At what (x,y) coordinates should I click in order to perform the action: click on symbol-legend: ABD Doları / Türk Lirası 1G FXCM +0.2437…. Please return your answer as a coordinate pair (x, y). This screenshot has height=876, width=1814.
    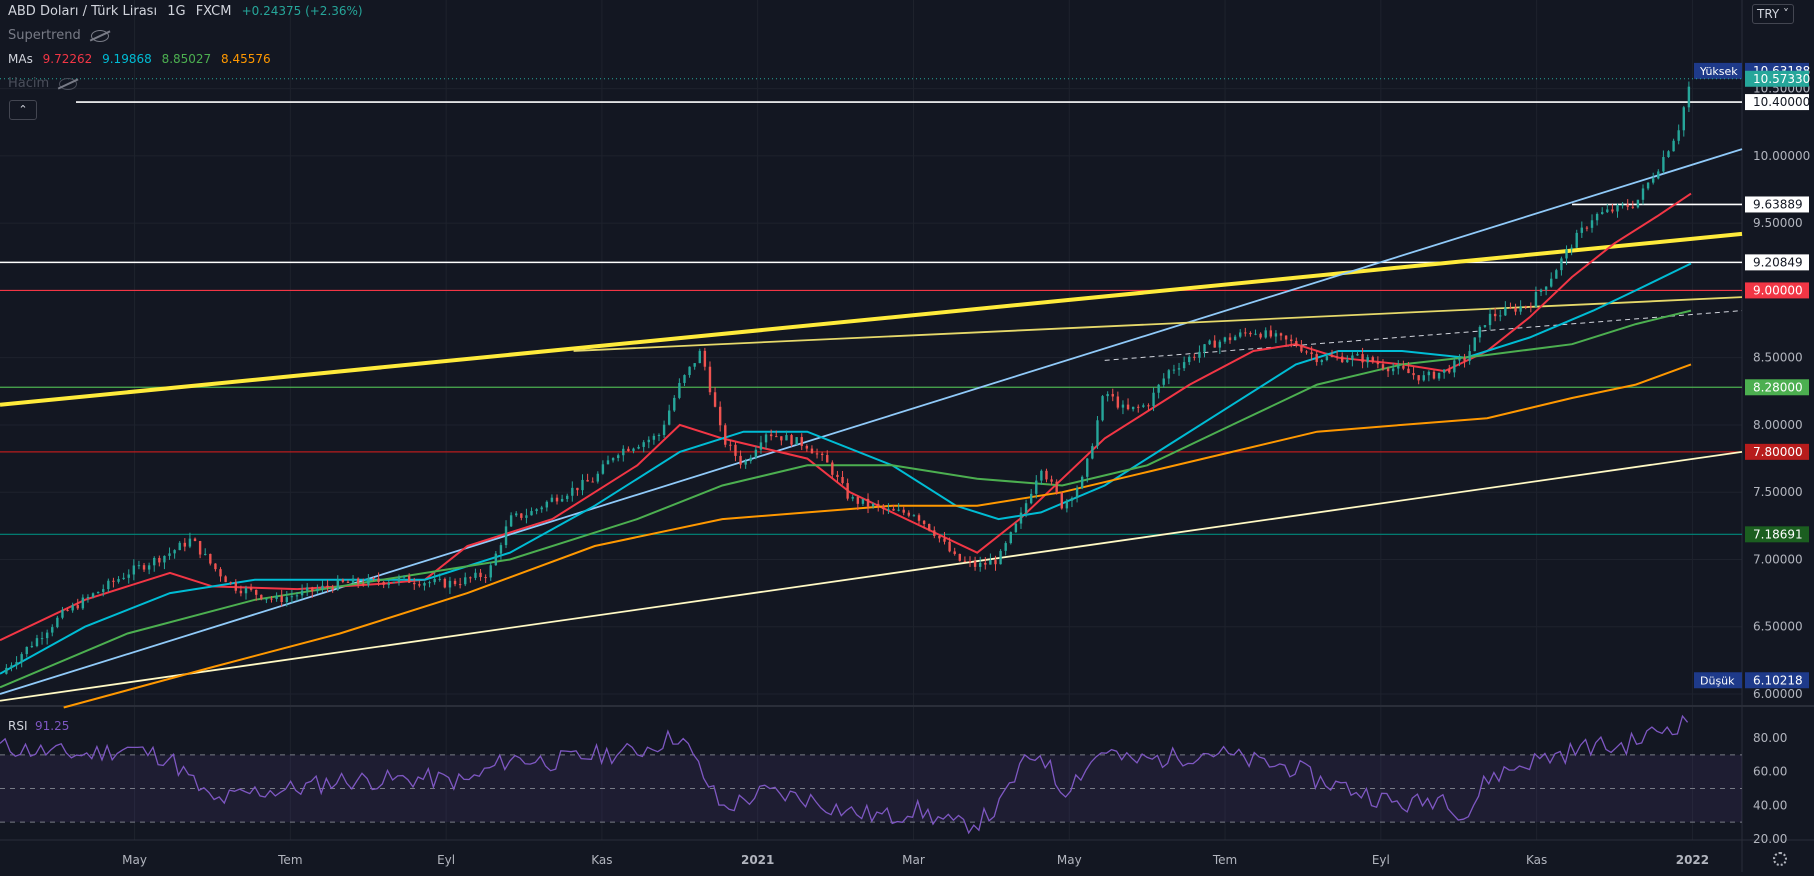
    Looking at the image, I should click on (188, 11).